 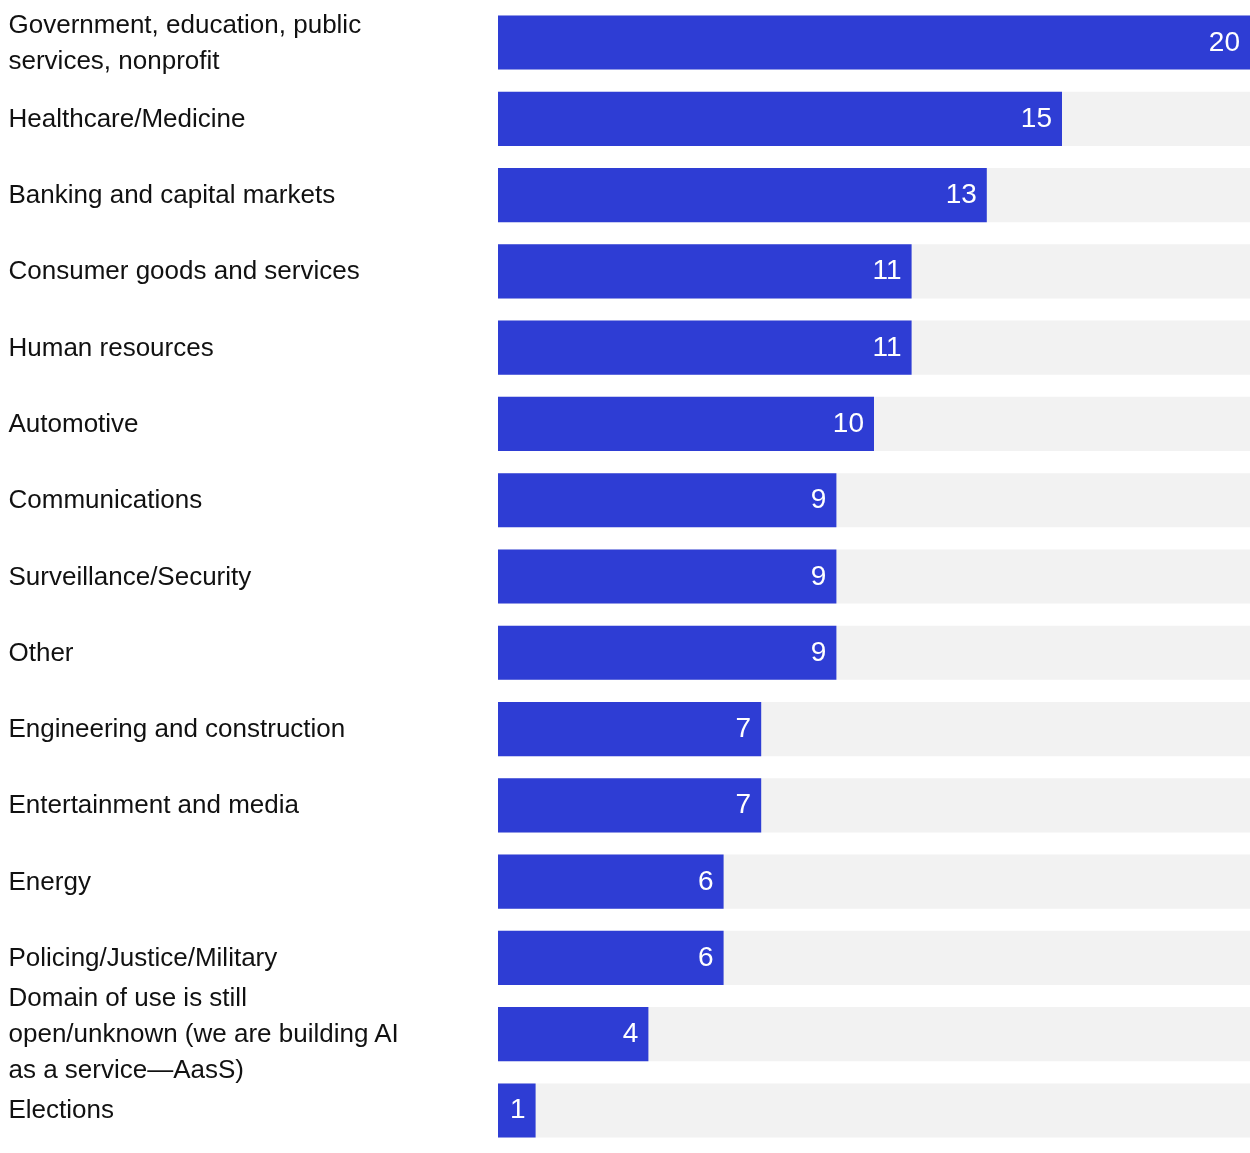 I want to click on y-tick-label: Entertainment and media, so click(x=154, y=804).